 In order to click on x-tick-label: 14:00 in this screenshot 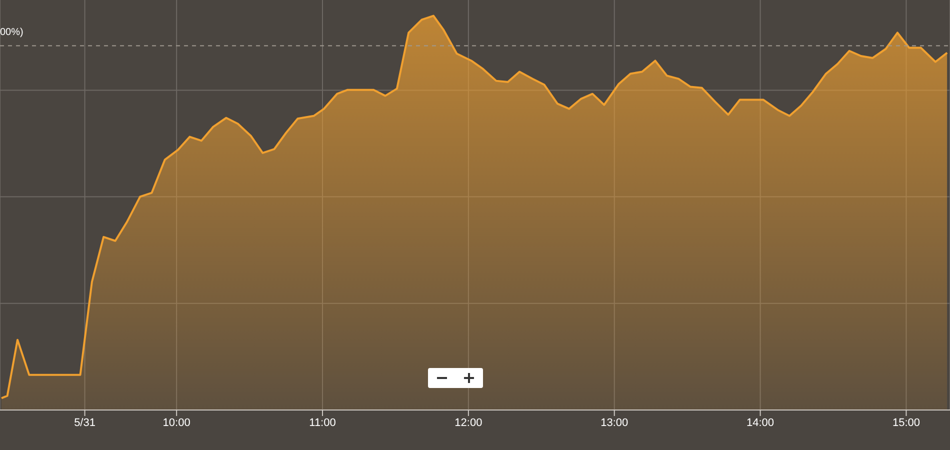, I will do `click(760, 422)`.